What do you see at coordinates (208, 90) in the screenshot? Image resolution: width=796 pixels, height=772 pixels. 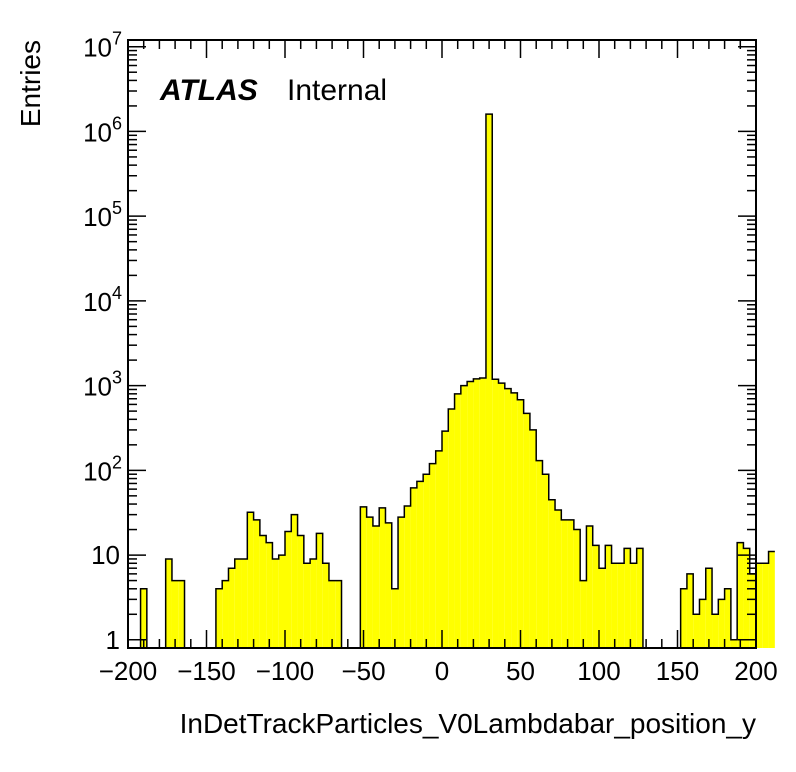 I see `atlas-label: ATLAS` at bounding box center [208, 90].